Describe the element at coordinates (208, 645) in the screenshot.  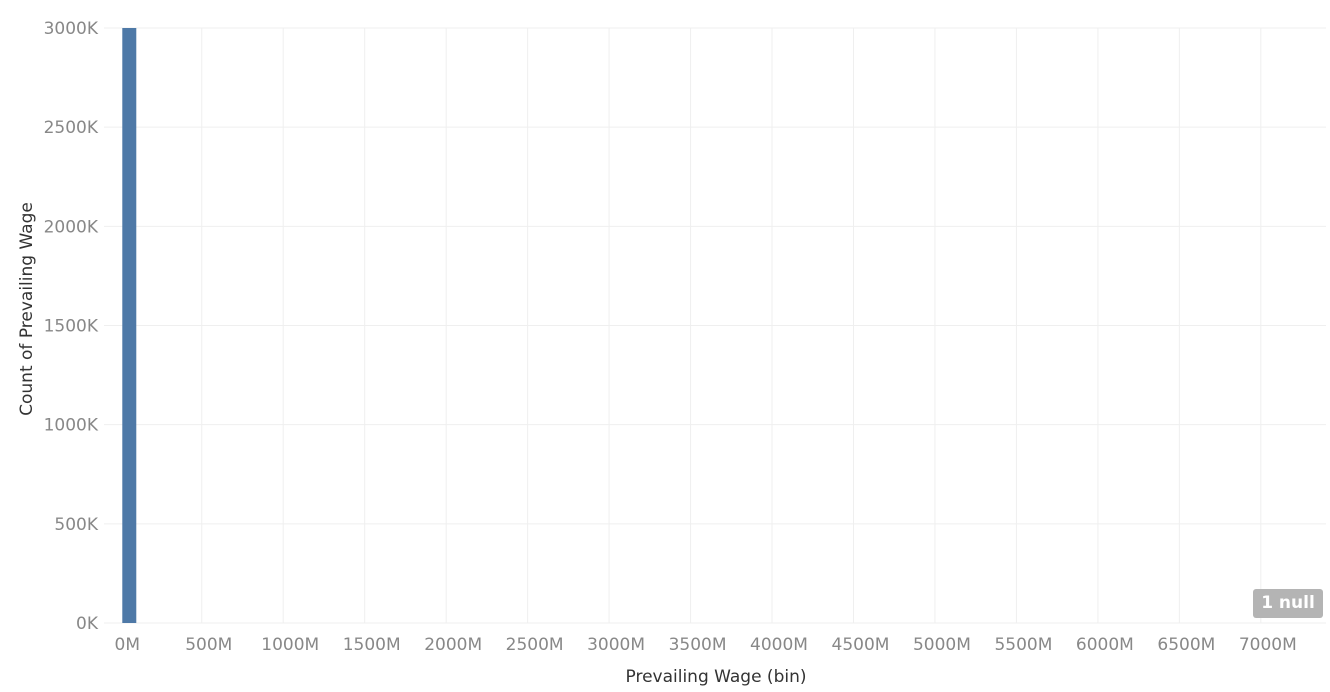
I see `x-tick-label: 500M` at that location.